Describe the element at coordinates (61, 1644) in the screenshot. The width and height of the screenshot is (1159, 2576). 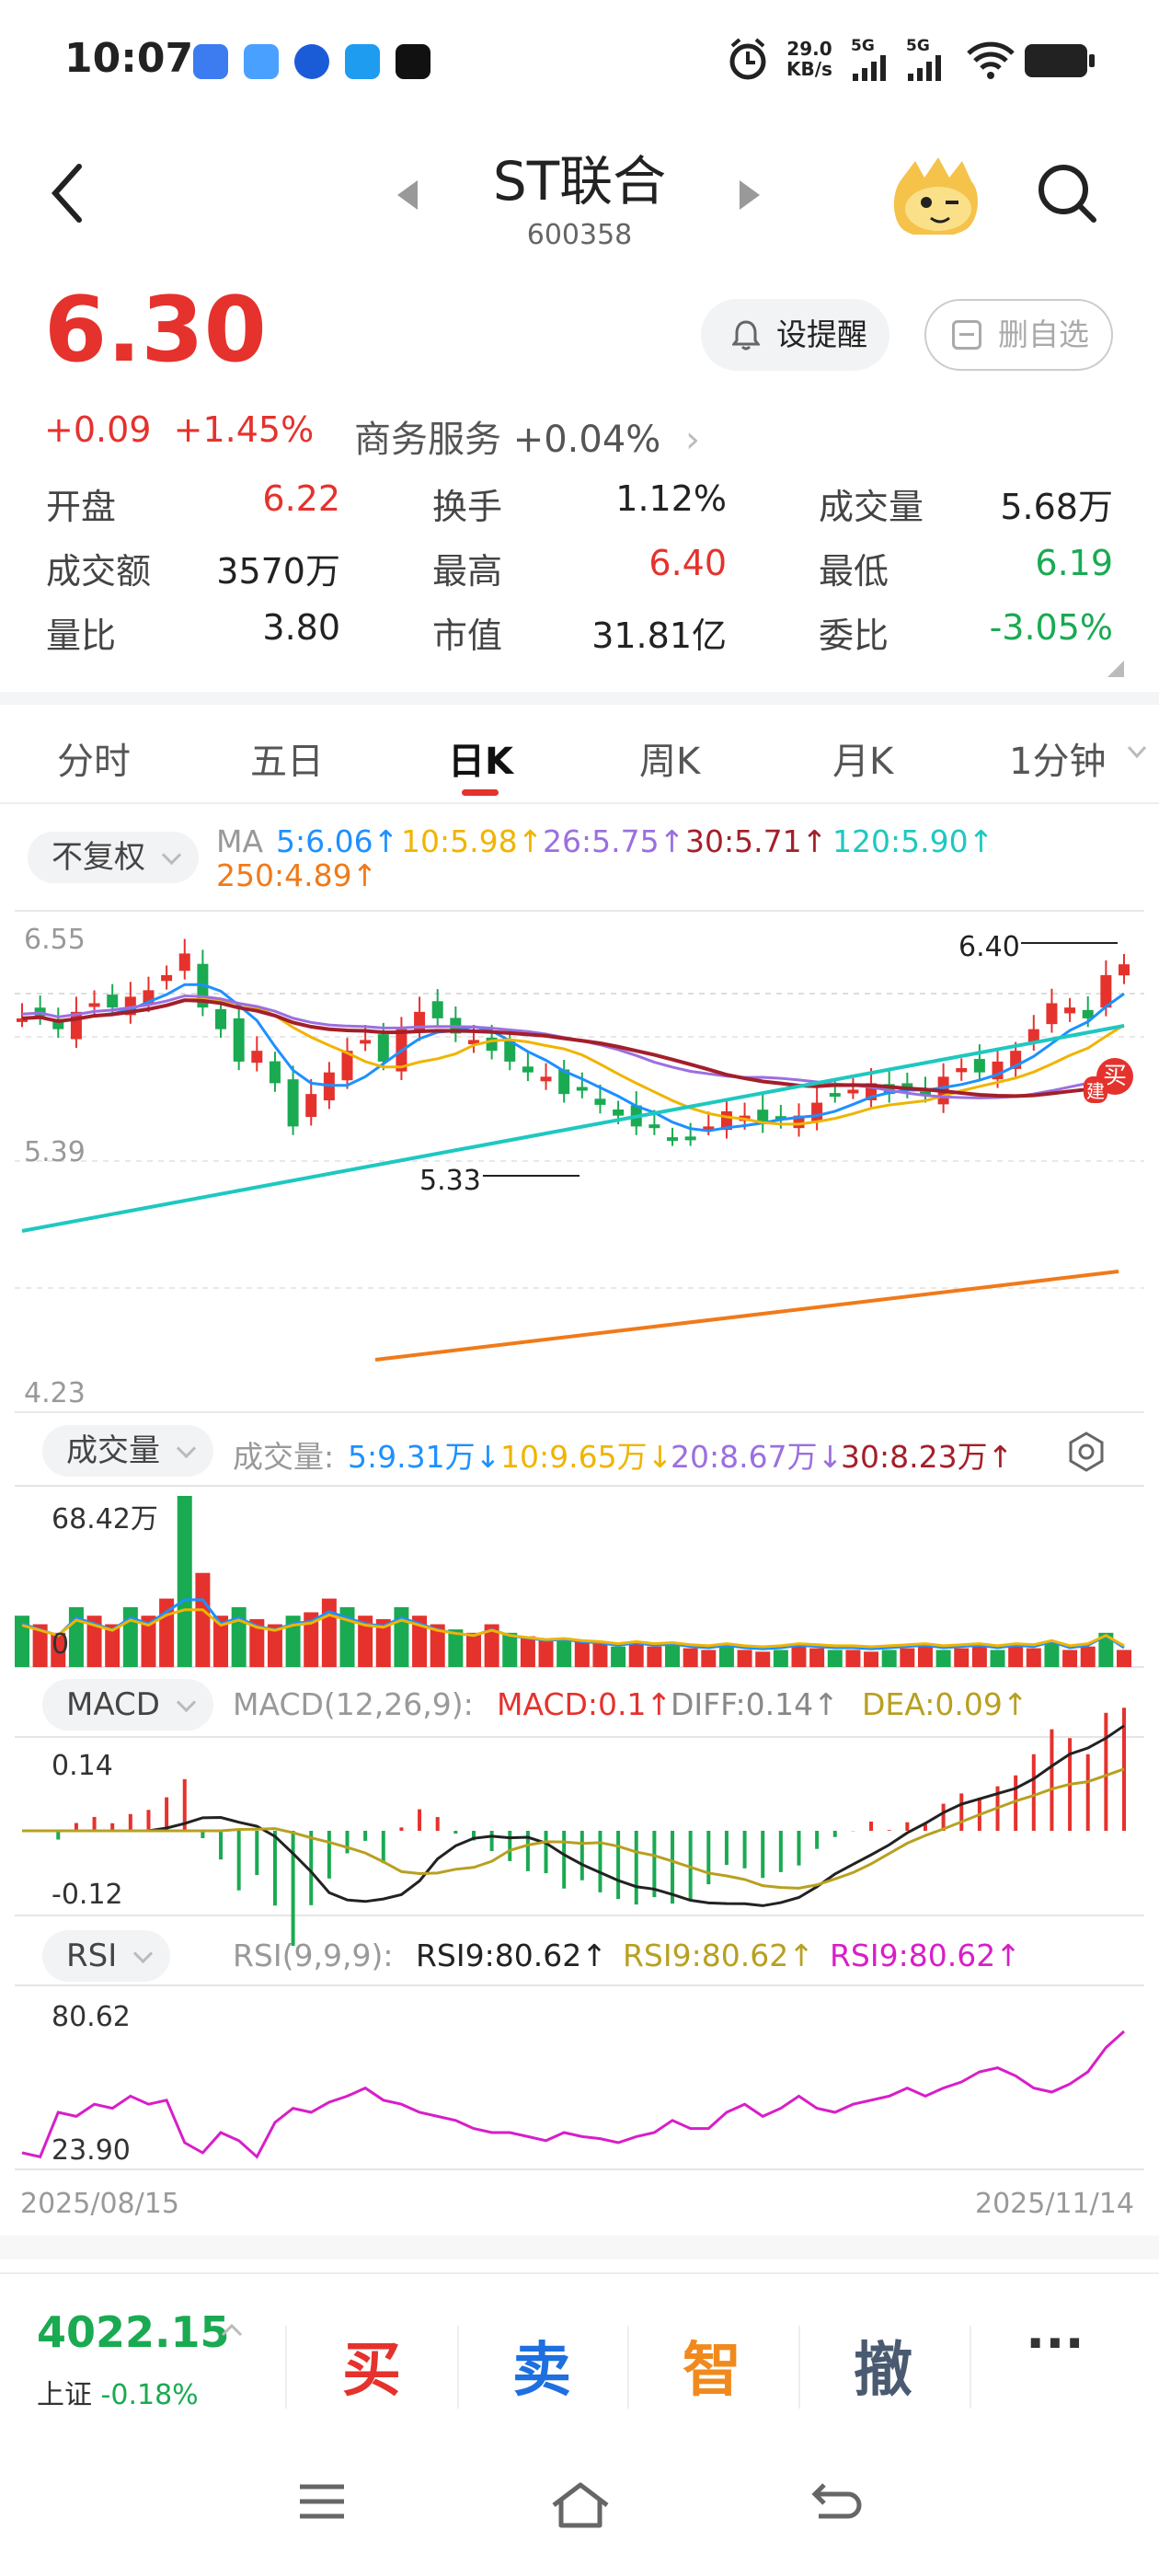
I see `volume-zero-label: 0` at that location.